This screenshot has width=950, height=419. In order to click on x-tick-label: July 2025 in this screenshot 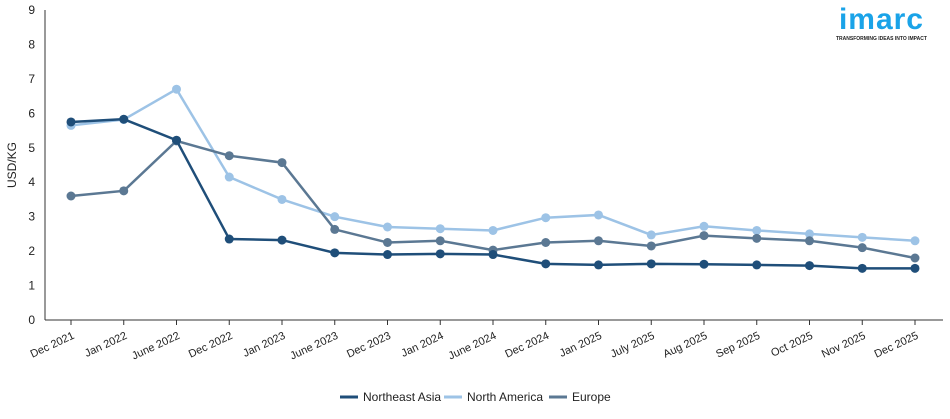, I will do `click(633, 345)`.